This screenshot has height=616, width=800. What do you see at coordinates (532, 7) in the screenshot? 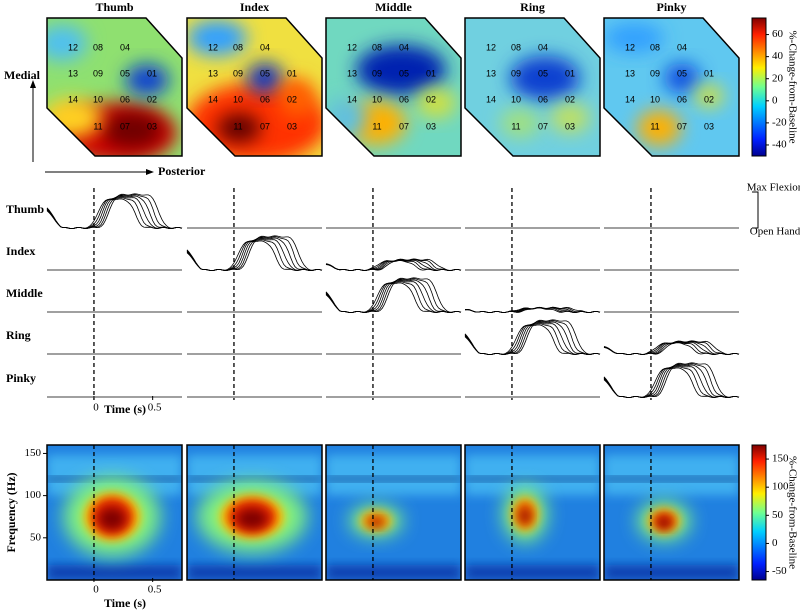
I see `finger-title: Ring` at bounding box center [532, 7].